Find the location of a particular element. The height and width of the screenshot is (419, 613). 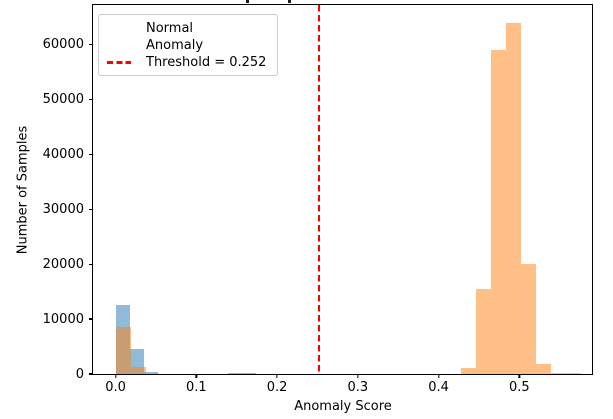

x-tick-label: 0.2 is located at coordinates (277, 387).